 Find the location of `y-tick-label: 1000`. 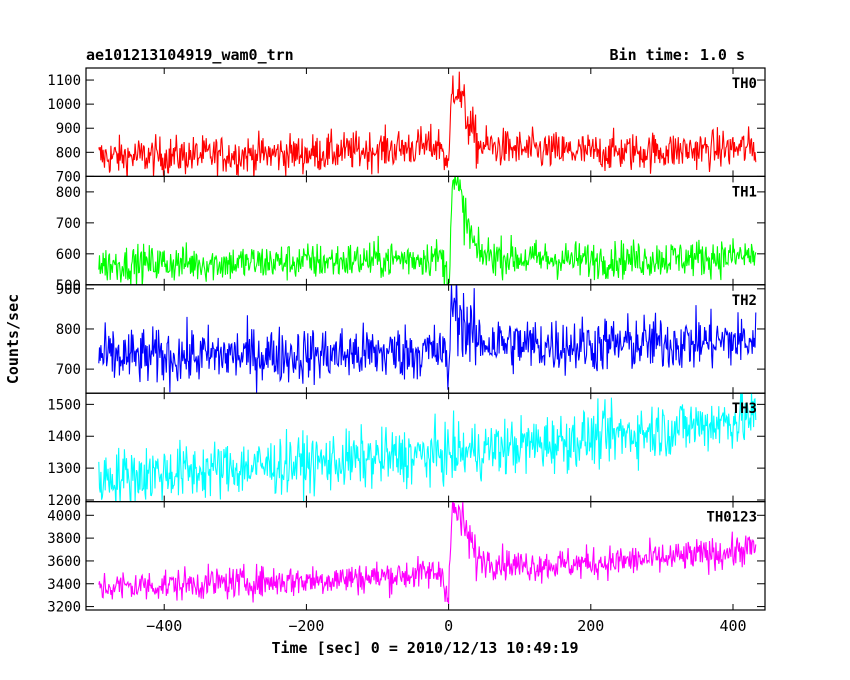

y-tick-label: 1000 is located at coordinates (64, 105).